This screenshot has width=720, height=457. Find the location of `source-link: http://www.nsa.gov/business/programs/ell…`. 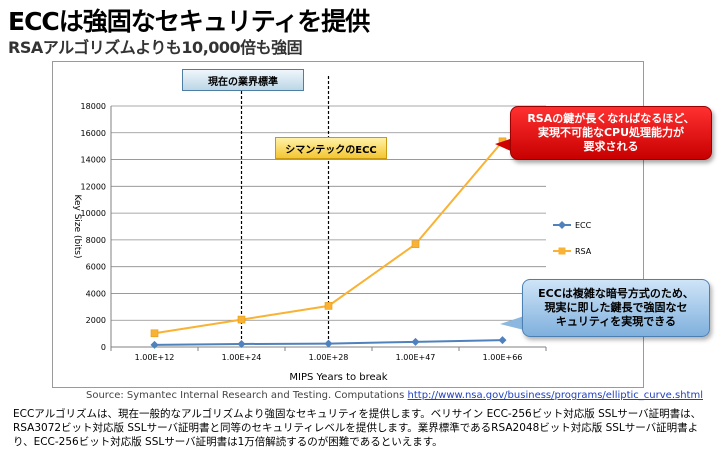

source-link: http://www.nsa.gov/business/programs/ell… is located at coordinates (555, 395).